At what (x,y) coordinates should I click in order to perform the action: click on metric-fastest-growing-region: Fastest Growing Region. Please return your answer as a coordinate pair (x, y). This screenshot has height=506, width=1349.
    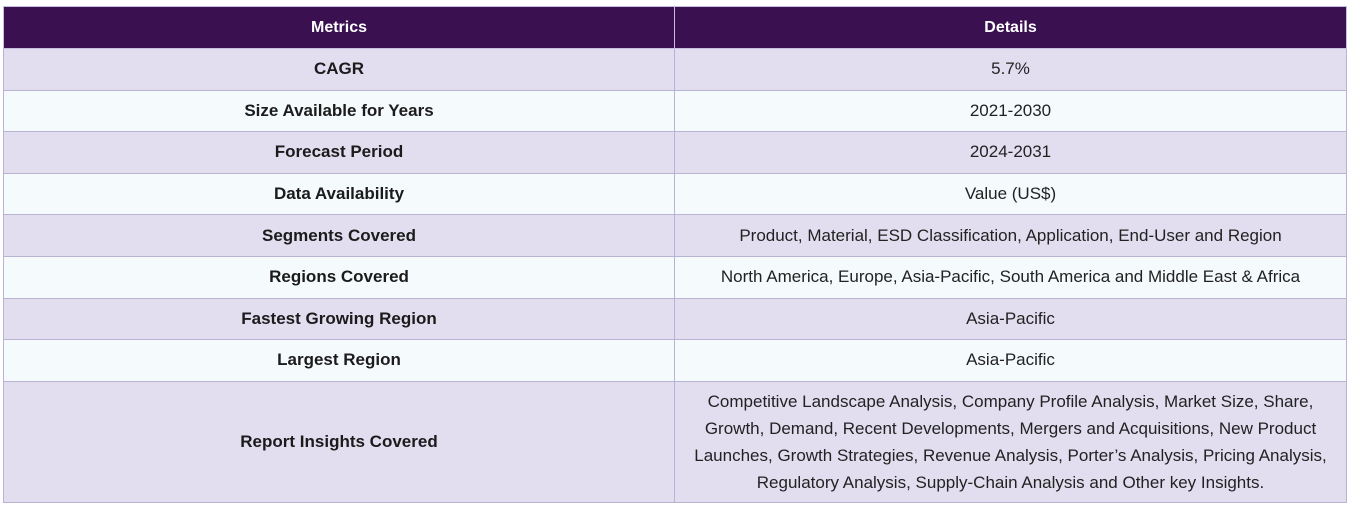
    Looking at the image, I should click on (339, 319).